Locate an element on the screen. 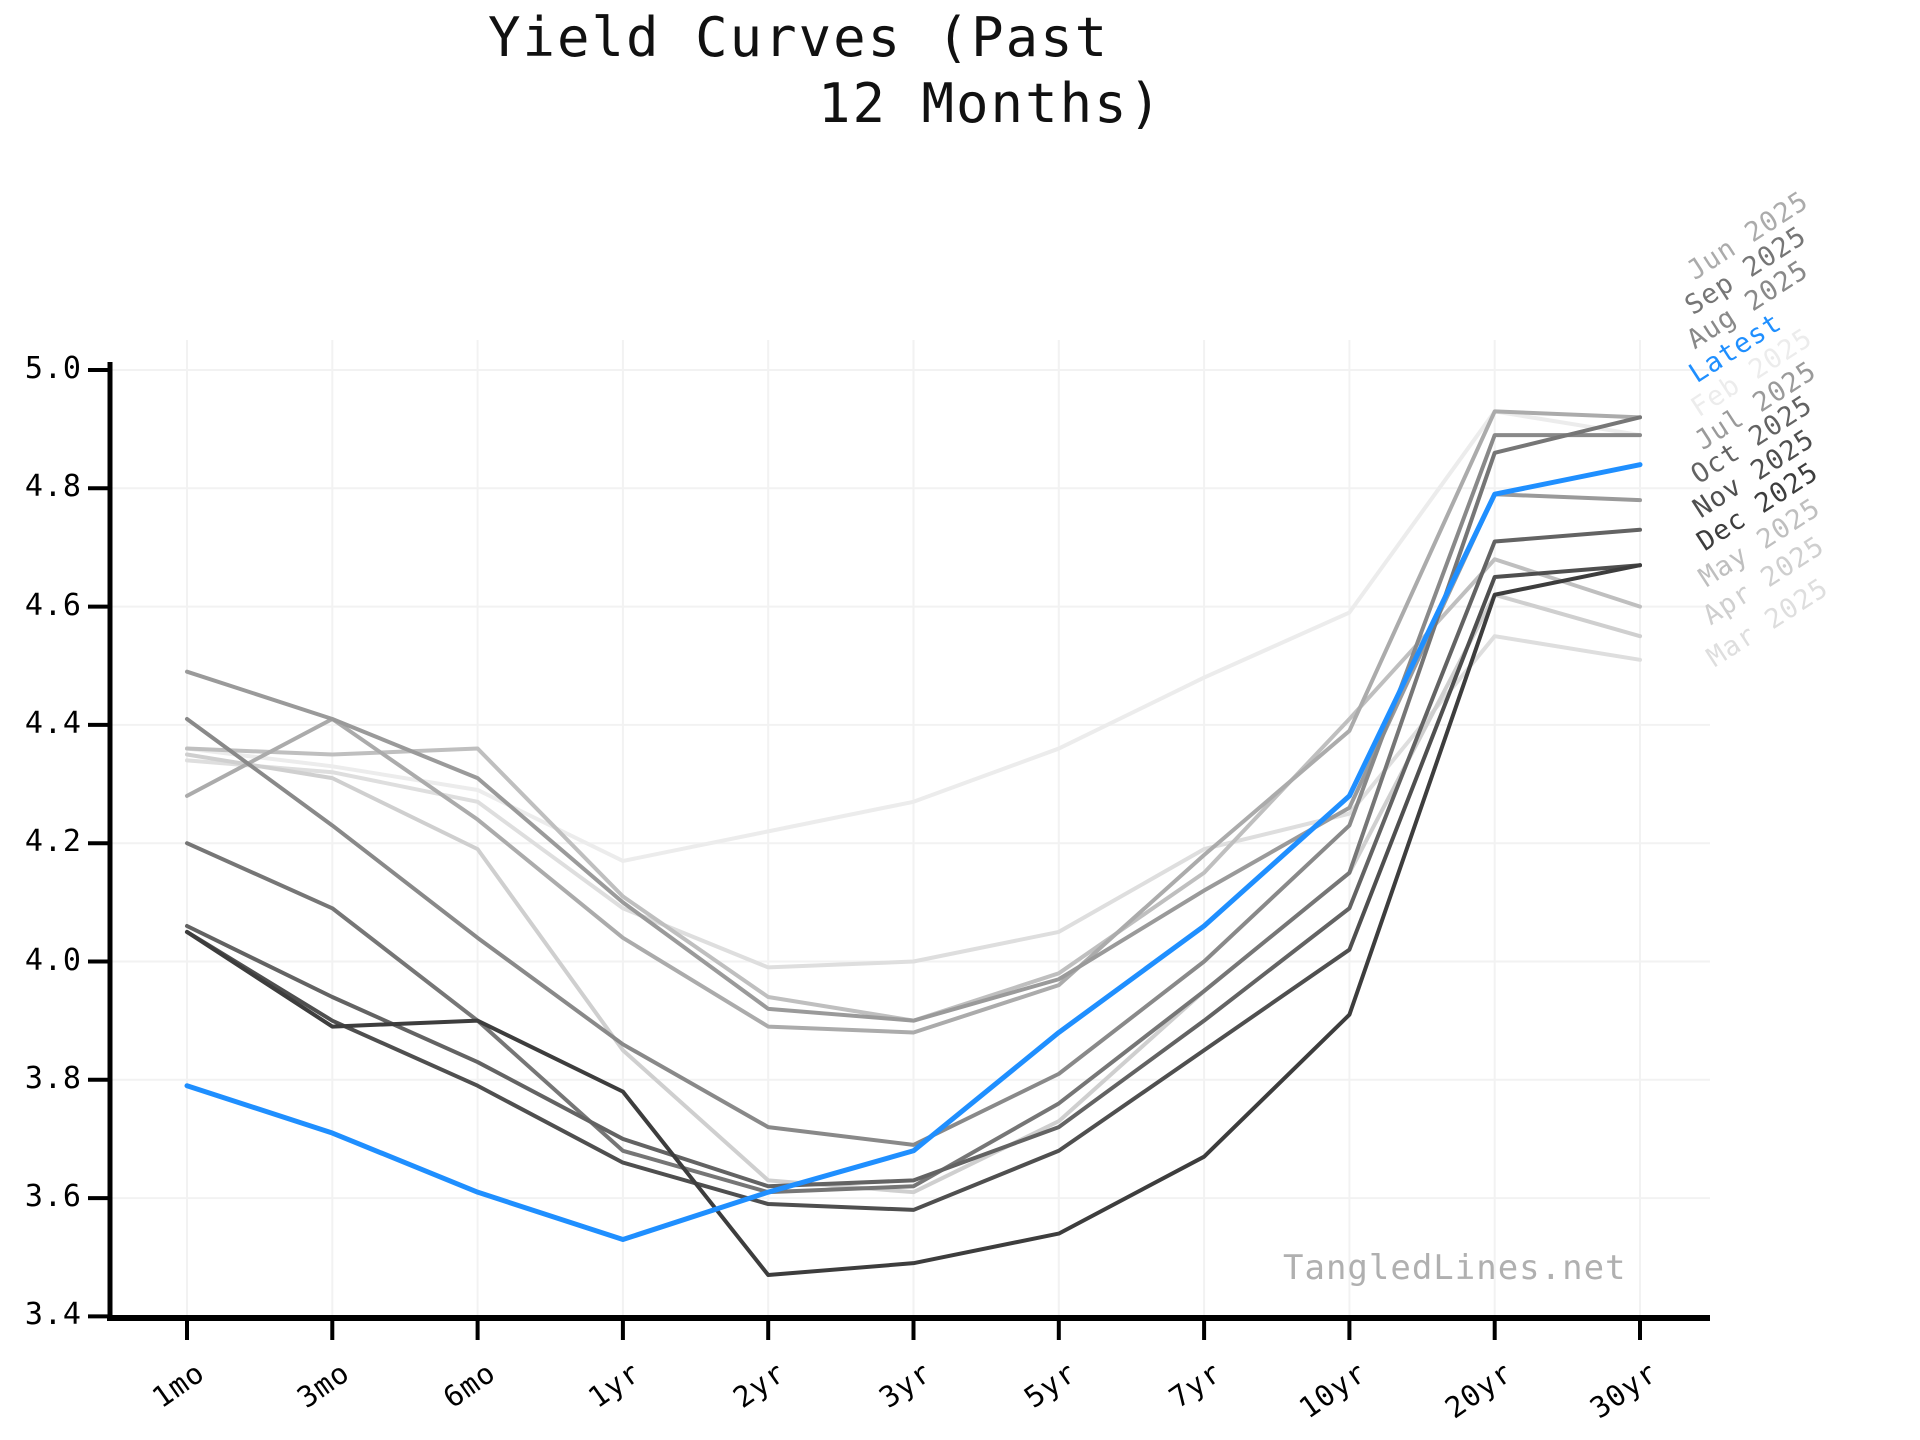  y-tick-label: 3.8 is located at coordinates (53, 1078).